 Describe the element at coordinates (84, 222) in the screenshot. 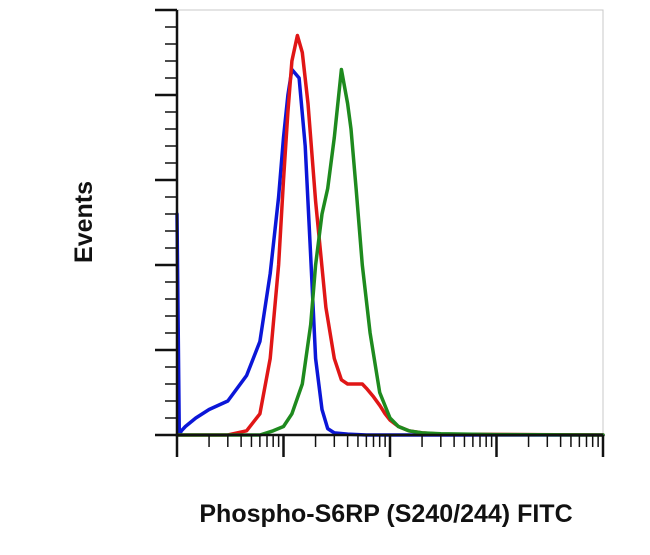

I see `y-axis-label: Events` at that location.